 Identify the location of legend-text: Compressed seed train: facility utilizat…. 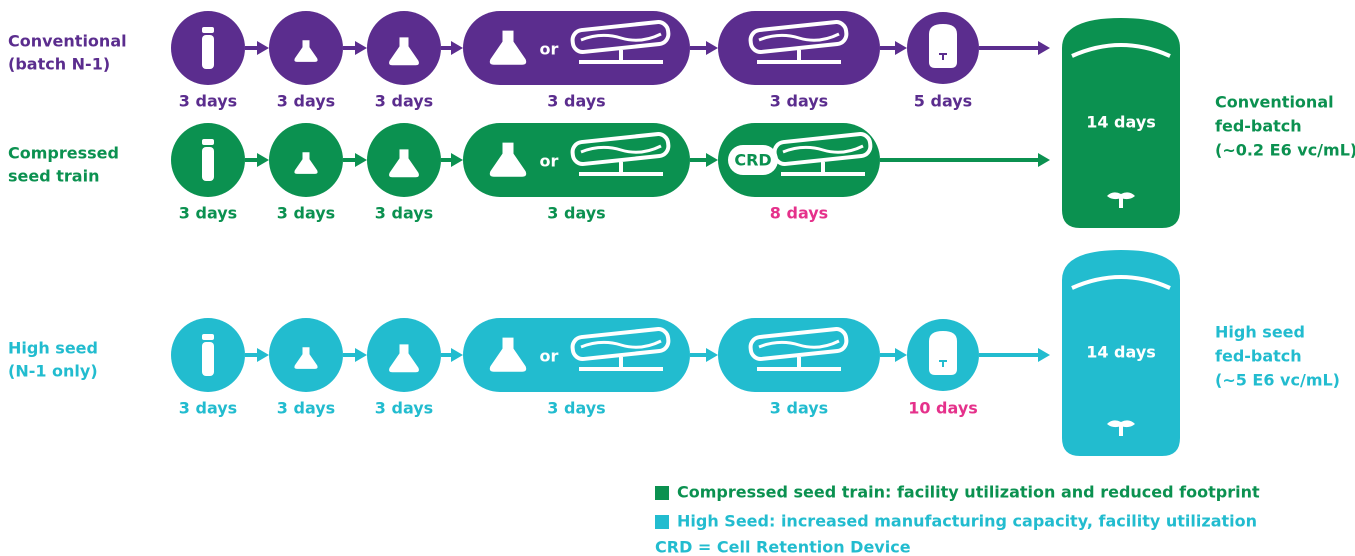
(968, 492).